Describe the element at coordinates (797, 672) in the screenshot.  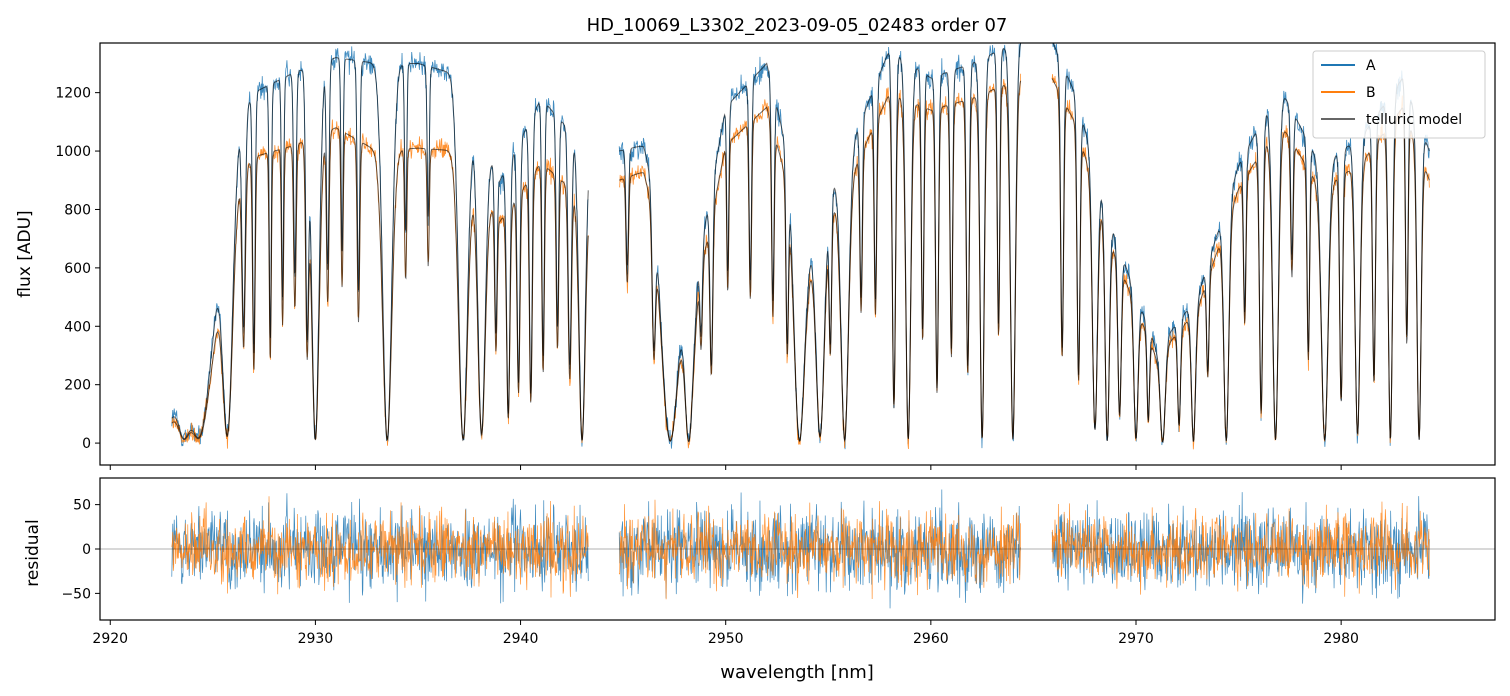
I see `x-axis-label: wavelength [nm]` at that location.